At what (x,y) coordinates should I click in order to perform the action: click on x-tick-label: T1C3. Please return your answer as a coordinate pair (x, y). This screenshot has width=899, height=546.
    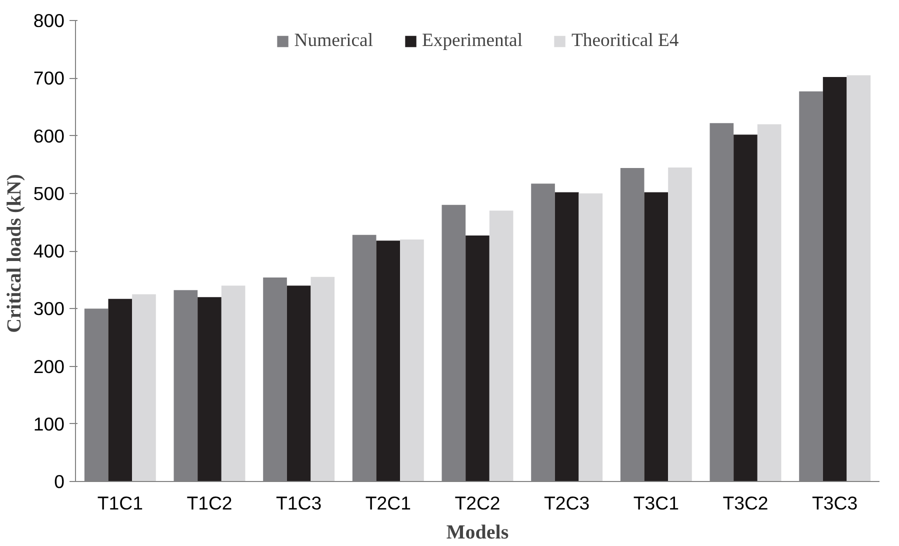
    Looking at the image, I should click on (299, 503).